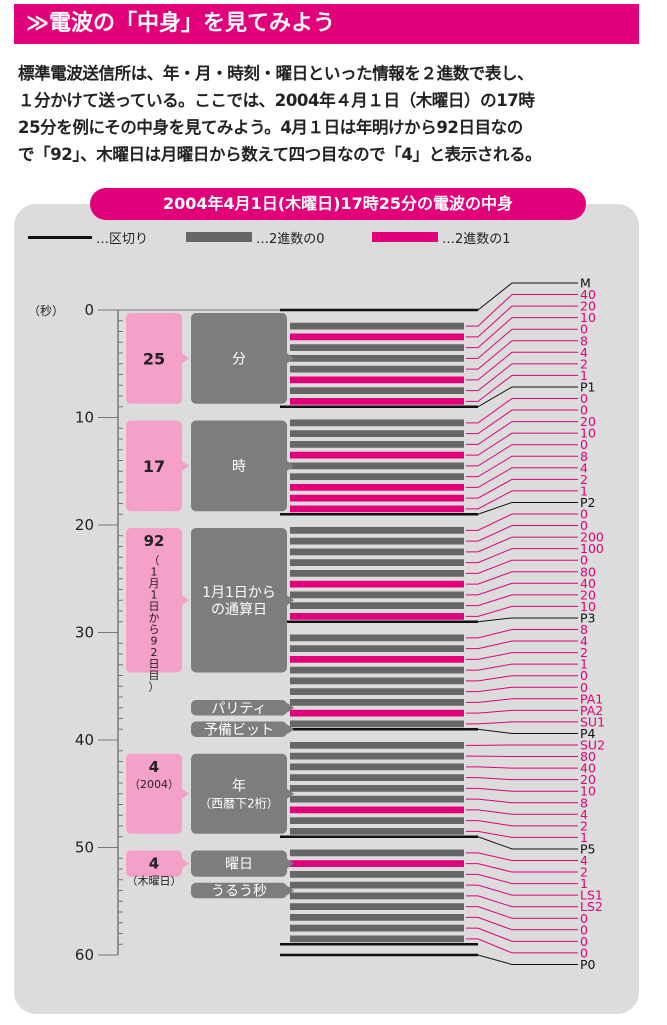 Image resolution: width=667 pixels, height=1025 pixels. What do you see at coordinates (290, 793) in the screenshot?
I see `field-arrow` at bounding box center [290, 793].